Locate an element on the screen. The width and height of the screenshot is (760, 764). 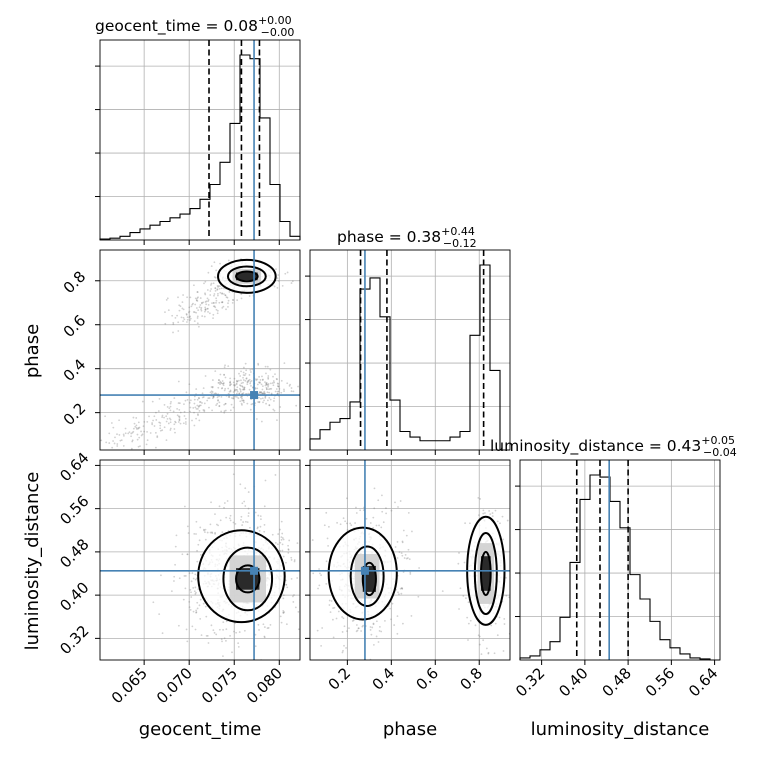
hist-panel-phase is located at coordinates (408, 352).